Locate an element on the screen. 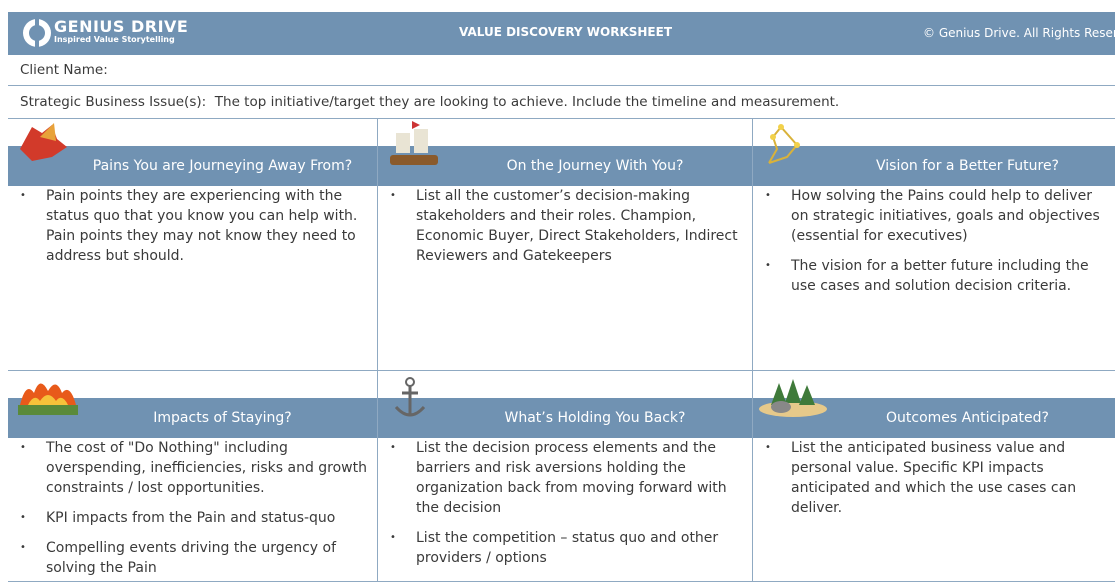  client-row: Client Name: is located at coordinates (561, 70).